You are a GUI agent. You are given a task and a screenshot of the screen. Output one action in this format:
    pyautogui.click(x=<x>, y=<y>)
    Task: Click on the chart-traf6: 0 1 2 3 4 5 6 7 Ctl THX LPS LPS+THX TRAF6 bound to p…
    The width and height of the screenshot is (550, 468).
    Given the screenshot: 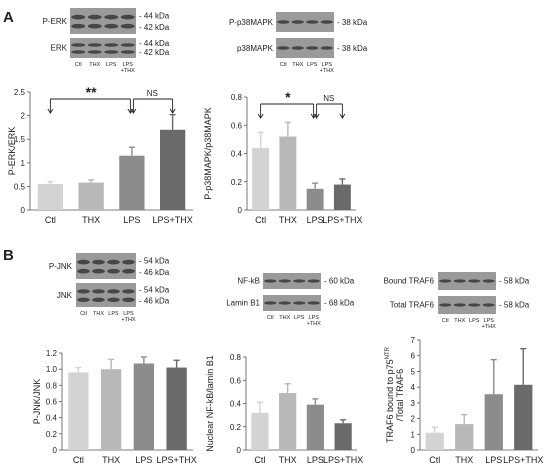 What is the action you would take?
    pyautogui.click(x=464, y=400)
    